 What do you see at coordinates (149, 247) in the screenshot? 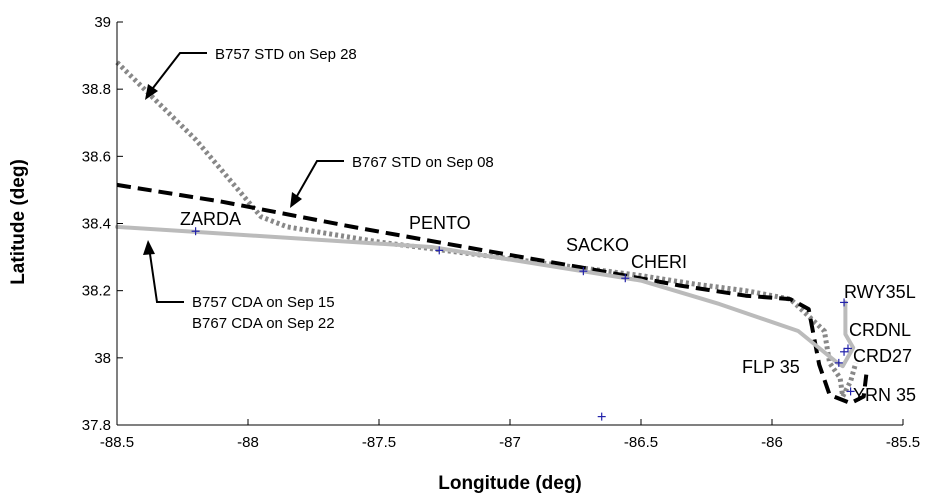
I see `annotation-cda-arrowhead` at bounding box center [149, 247].